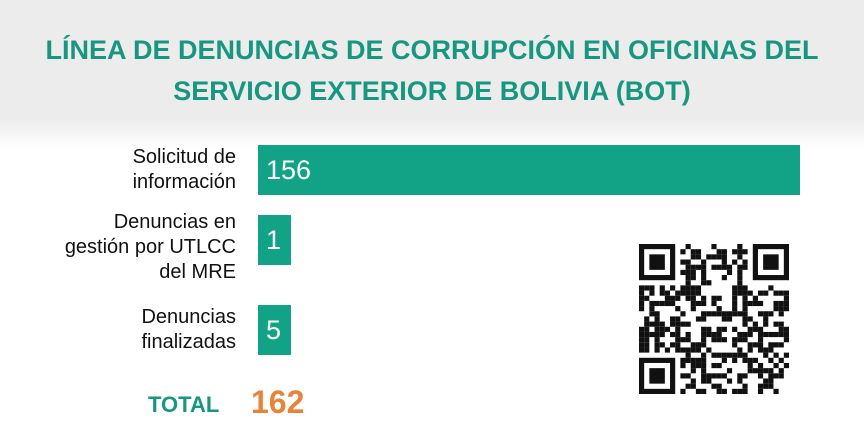 The width and height of the screenshot is (864, 421). What do you see at coordinates (714, 319) in the screenshot?
I see `qr-image` at bounding box center [714, 319].